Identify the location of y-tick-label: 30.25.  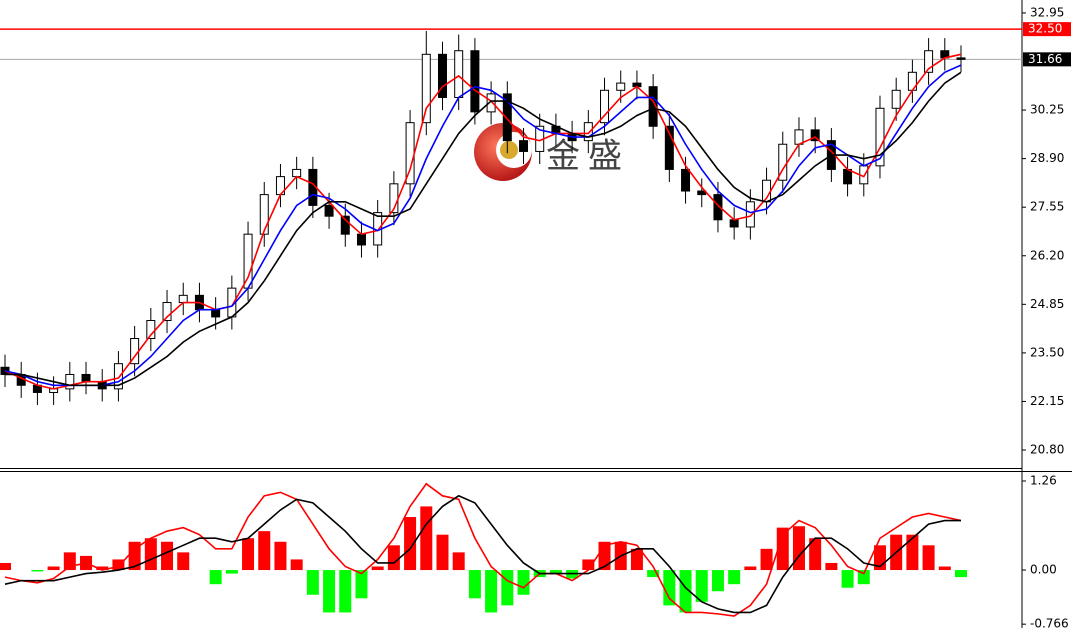
(1047, 110).